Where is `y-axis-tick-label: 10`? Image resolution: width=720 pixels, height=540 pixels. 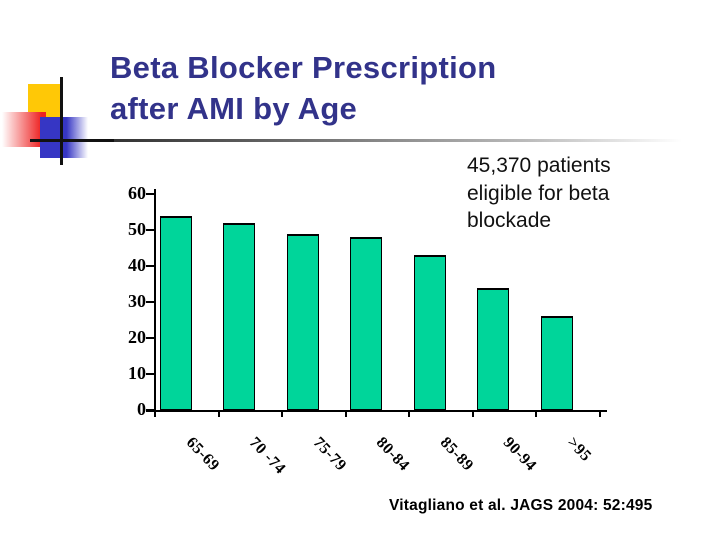 y-axis-tick-label: 10 is located at coordinates (137, 373).